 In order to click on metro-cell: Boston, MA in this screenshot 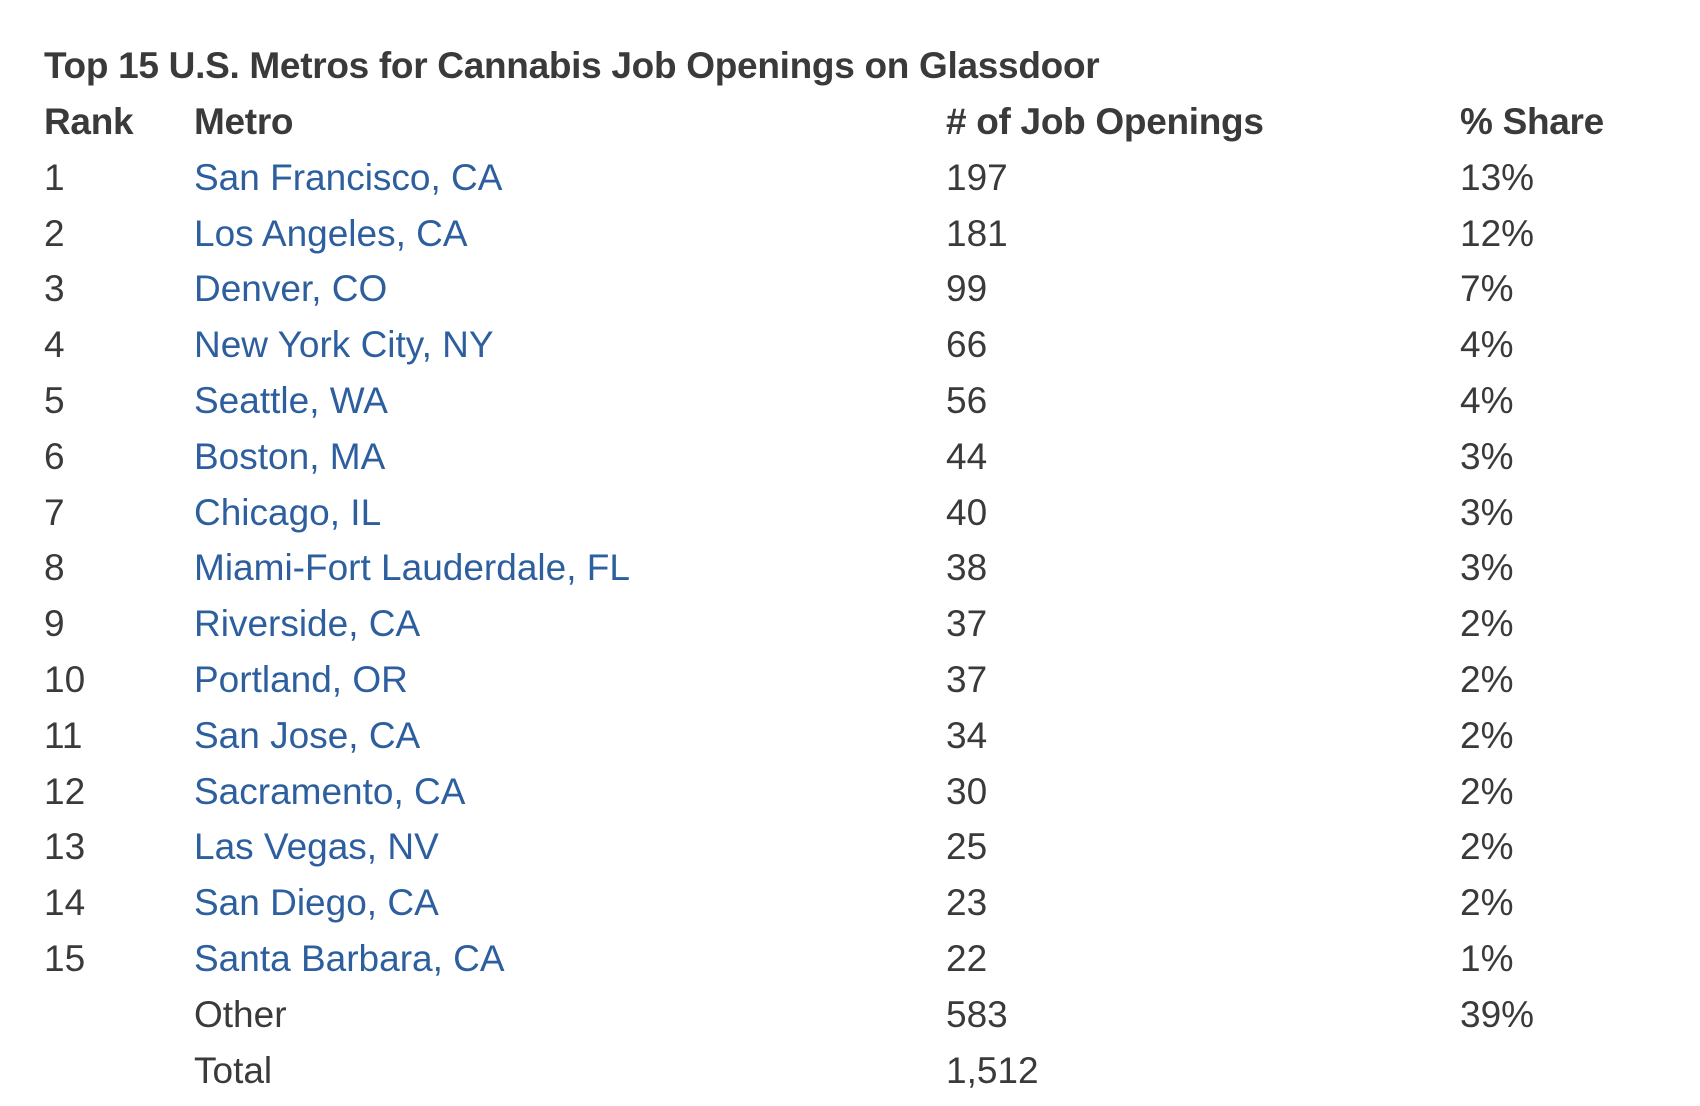, I will do `click(570, 457)`.